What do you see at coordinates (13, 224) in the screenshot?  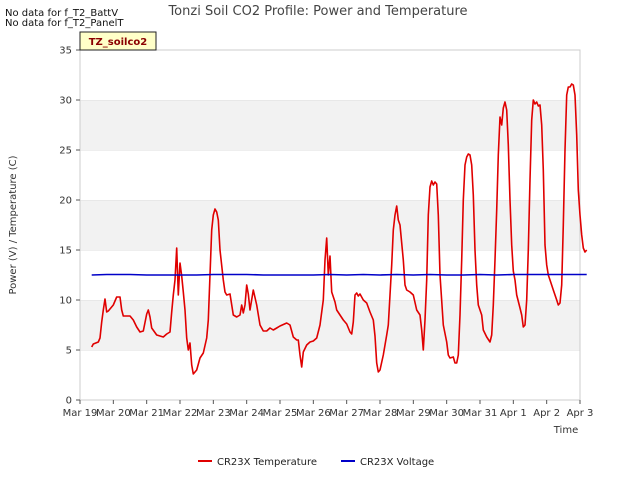 I see `y-axis-label: Power (V) / Temperature (C)` at bounding box center [13, 224].